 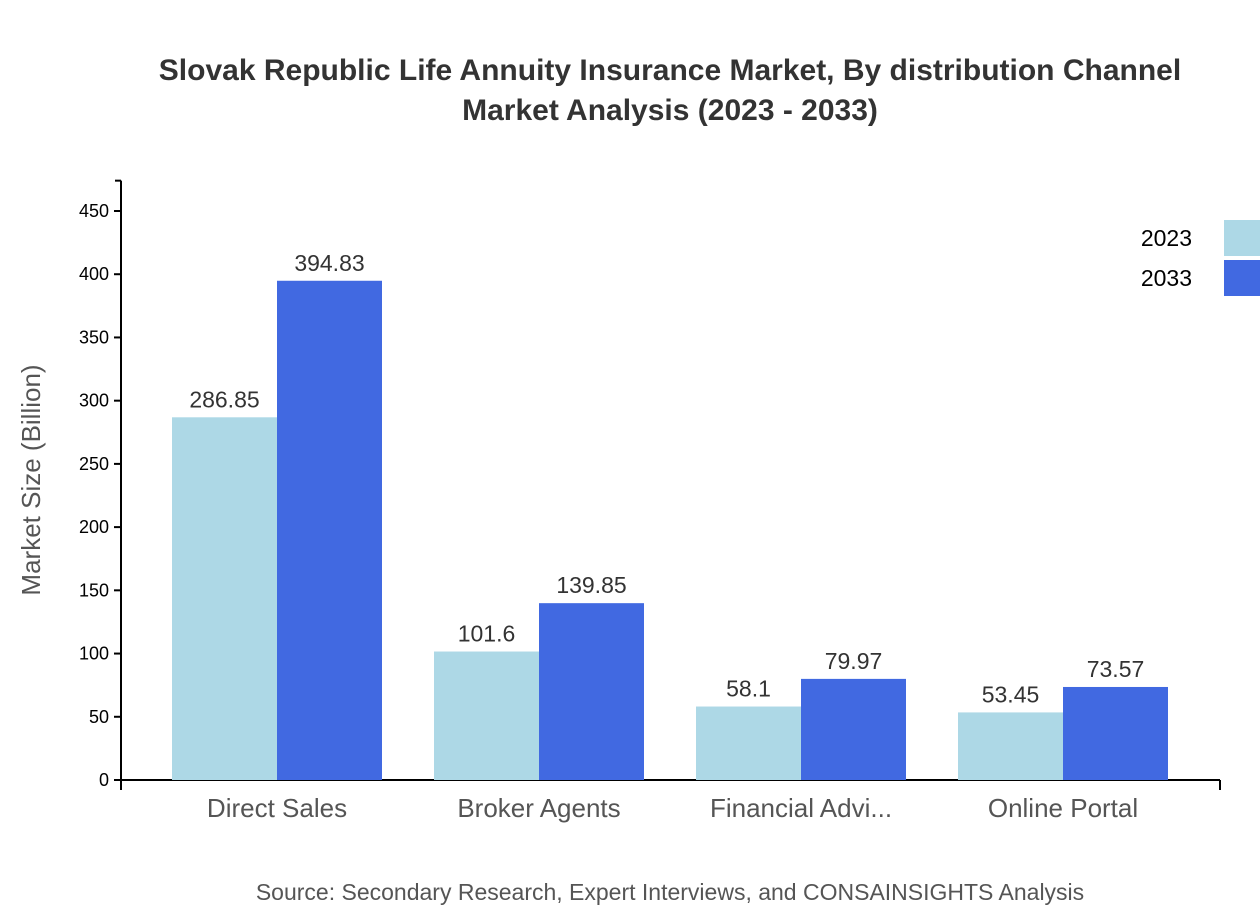 I want to click on y-tick-label: 200, so click(x=94, y=527).